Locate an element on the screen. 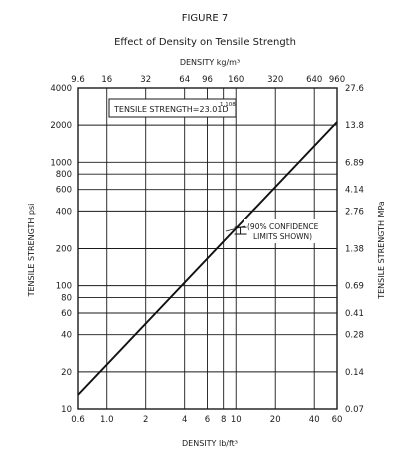  formula-text: TENSILE STRENGTH=23.01D is located at coordinates (171, 109).